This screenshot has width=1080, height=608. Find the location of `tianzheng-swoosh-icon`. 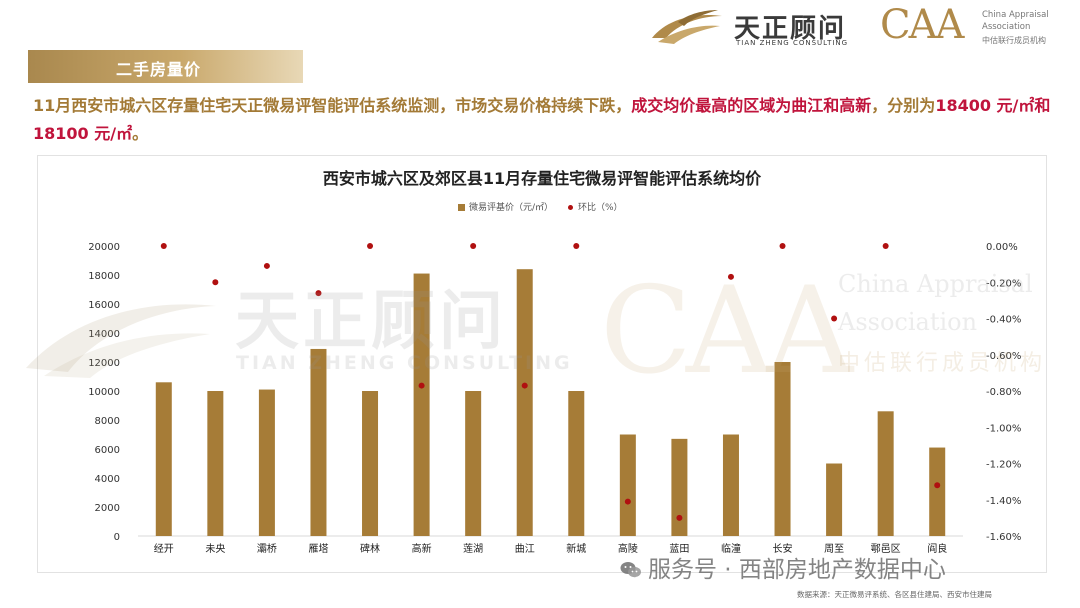

tianzheng-swoosh-icon is located at coordinates (687, 27).